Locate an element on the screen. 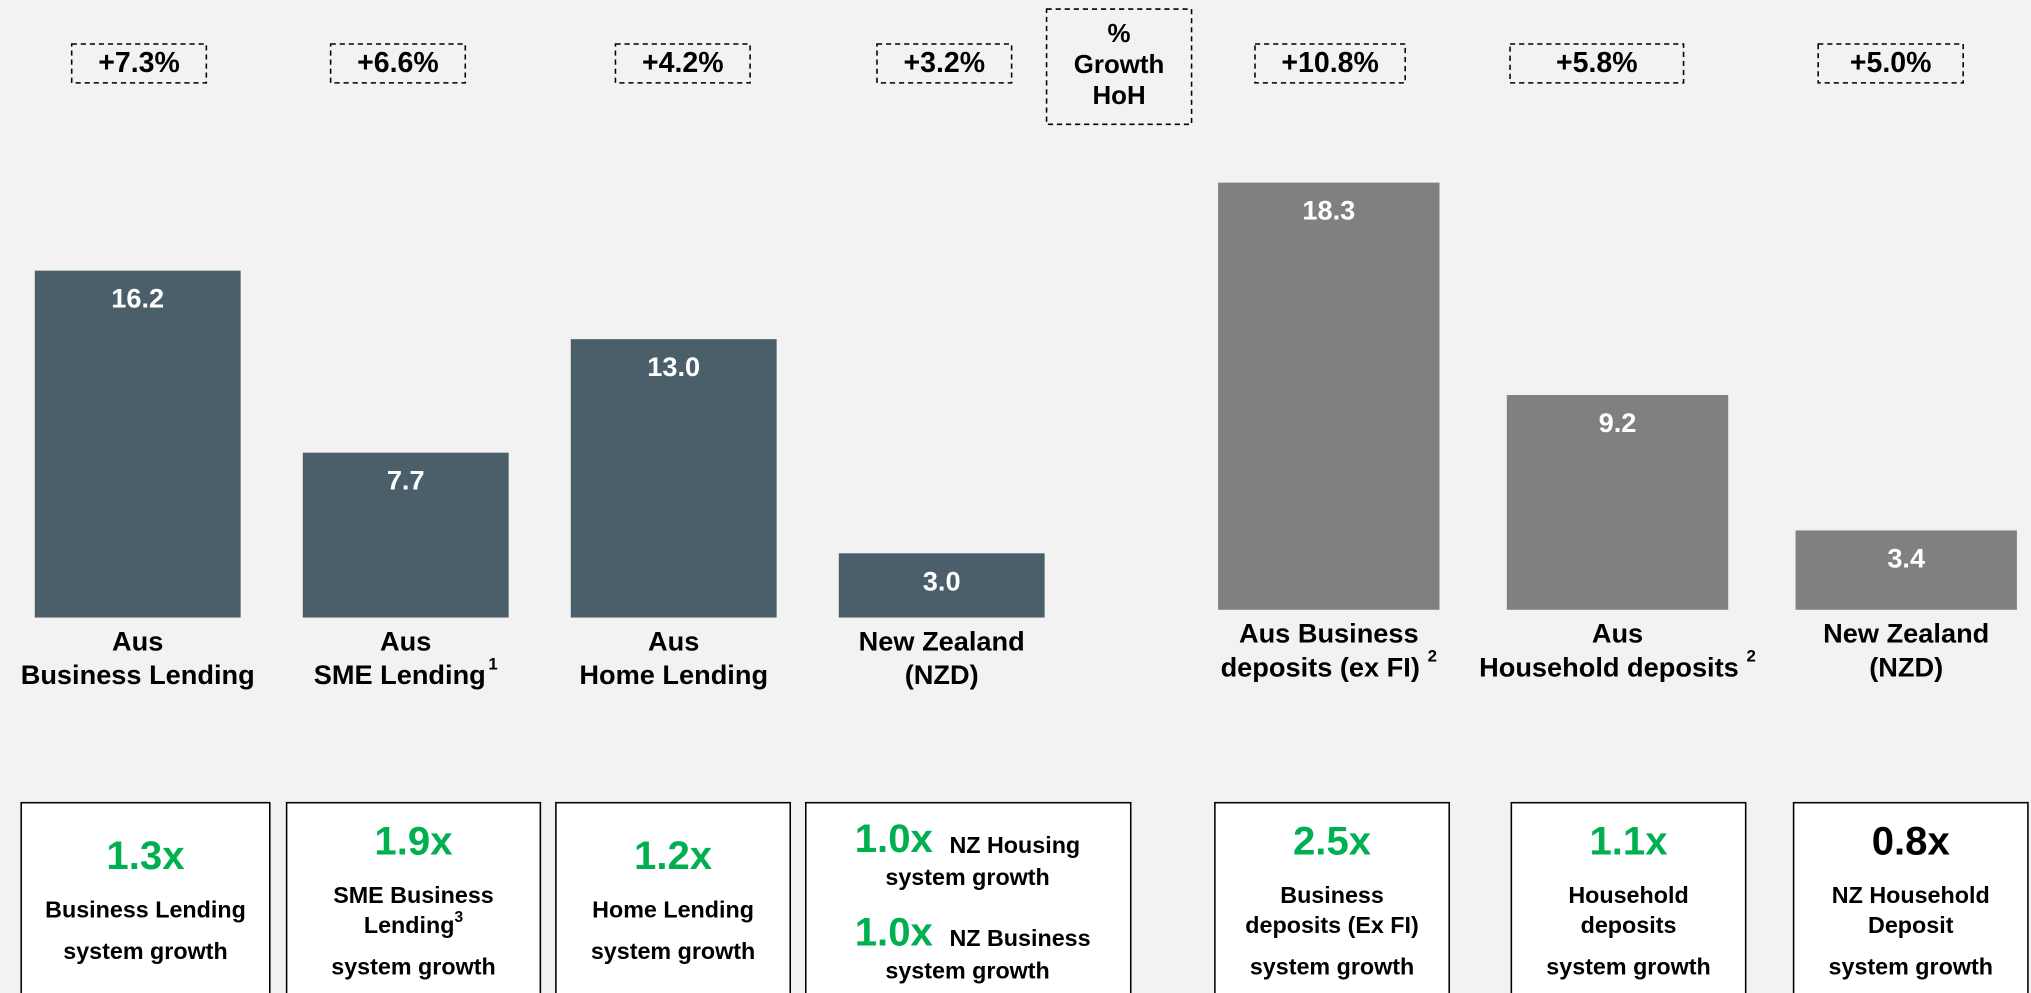  box-line: Household is located at coordinates (1628, 895).